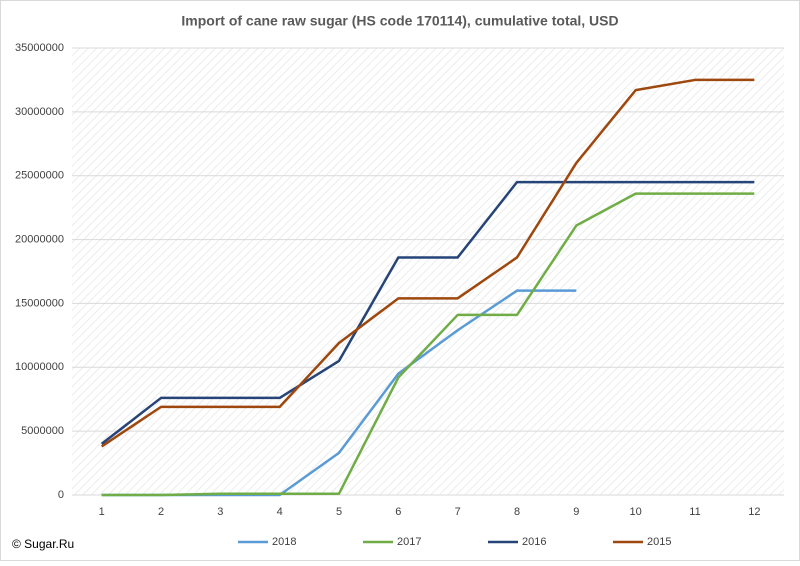 This screenshot has width=800, height=566. I want to click on x-tick-label: 1, so click(102, 512).